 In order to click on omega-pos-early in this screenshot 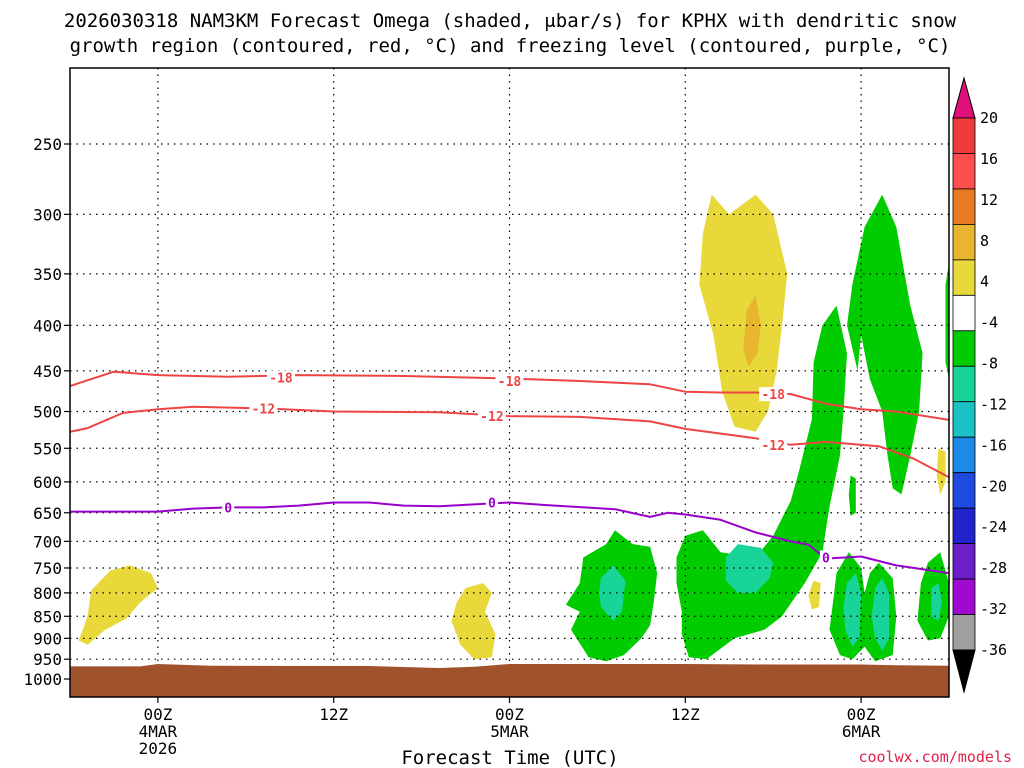, I will do `click(118, 605)`.